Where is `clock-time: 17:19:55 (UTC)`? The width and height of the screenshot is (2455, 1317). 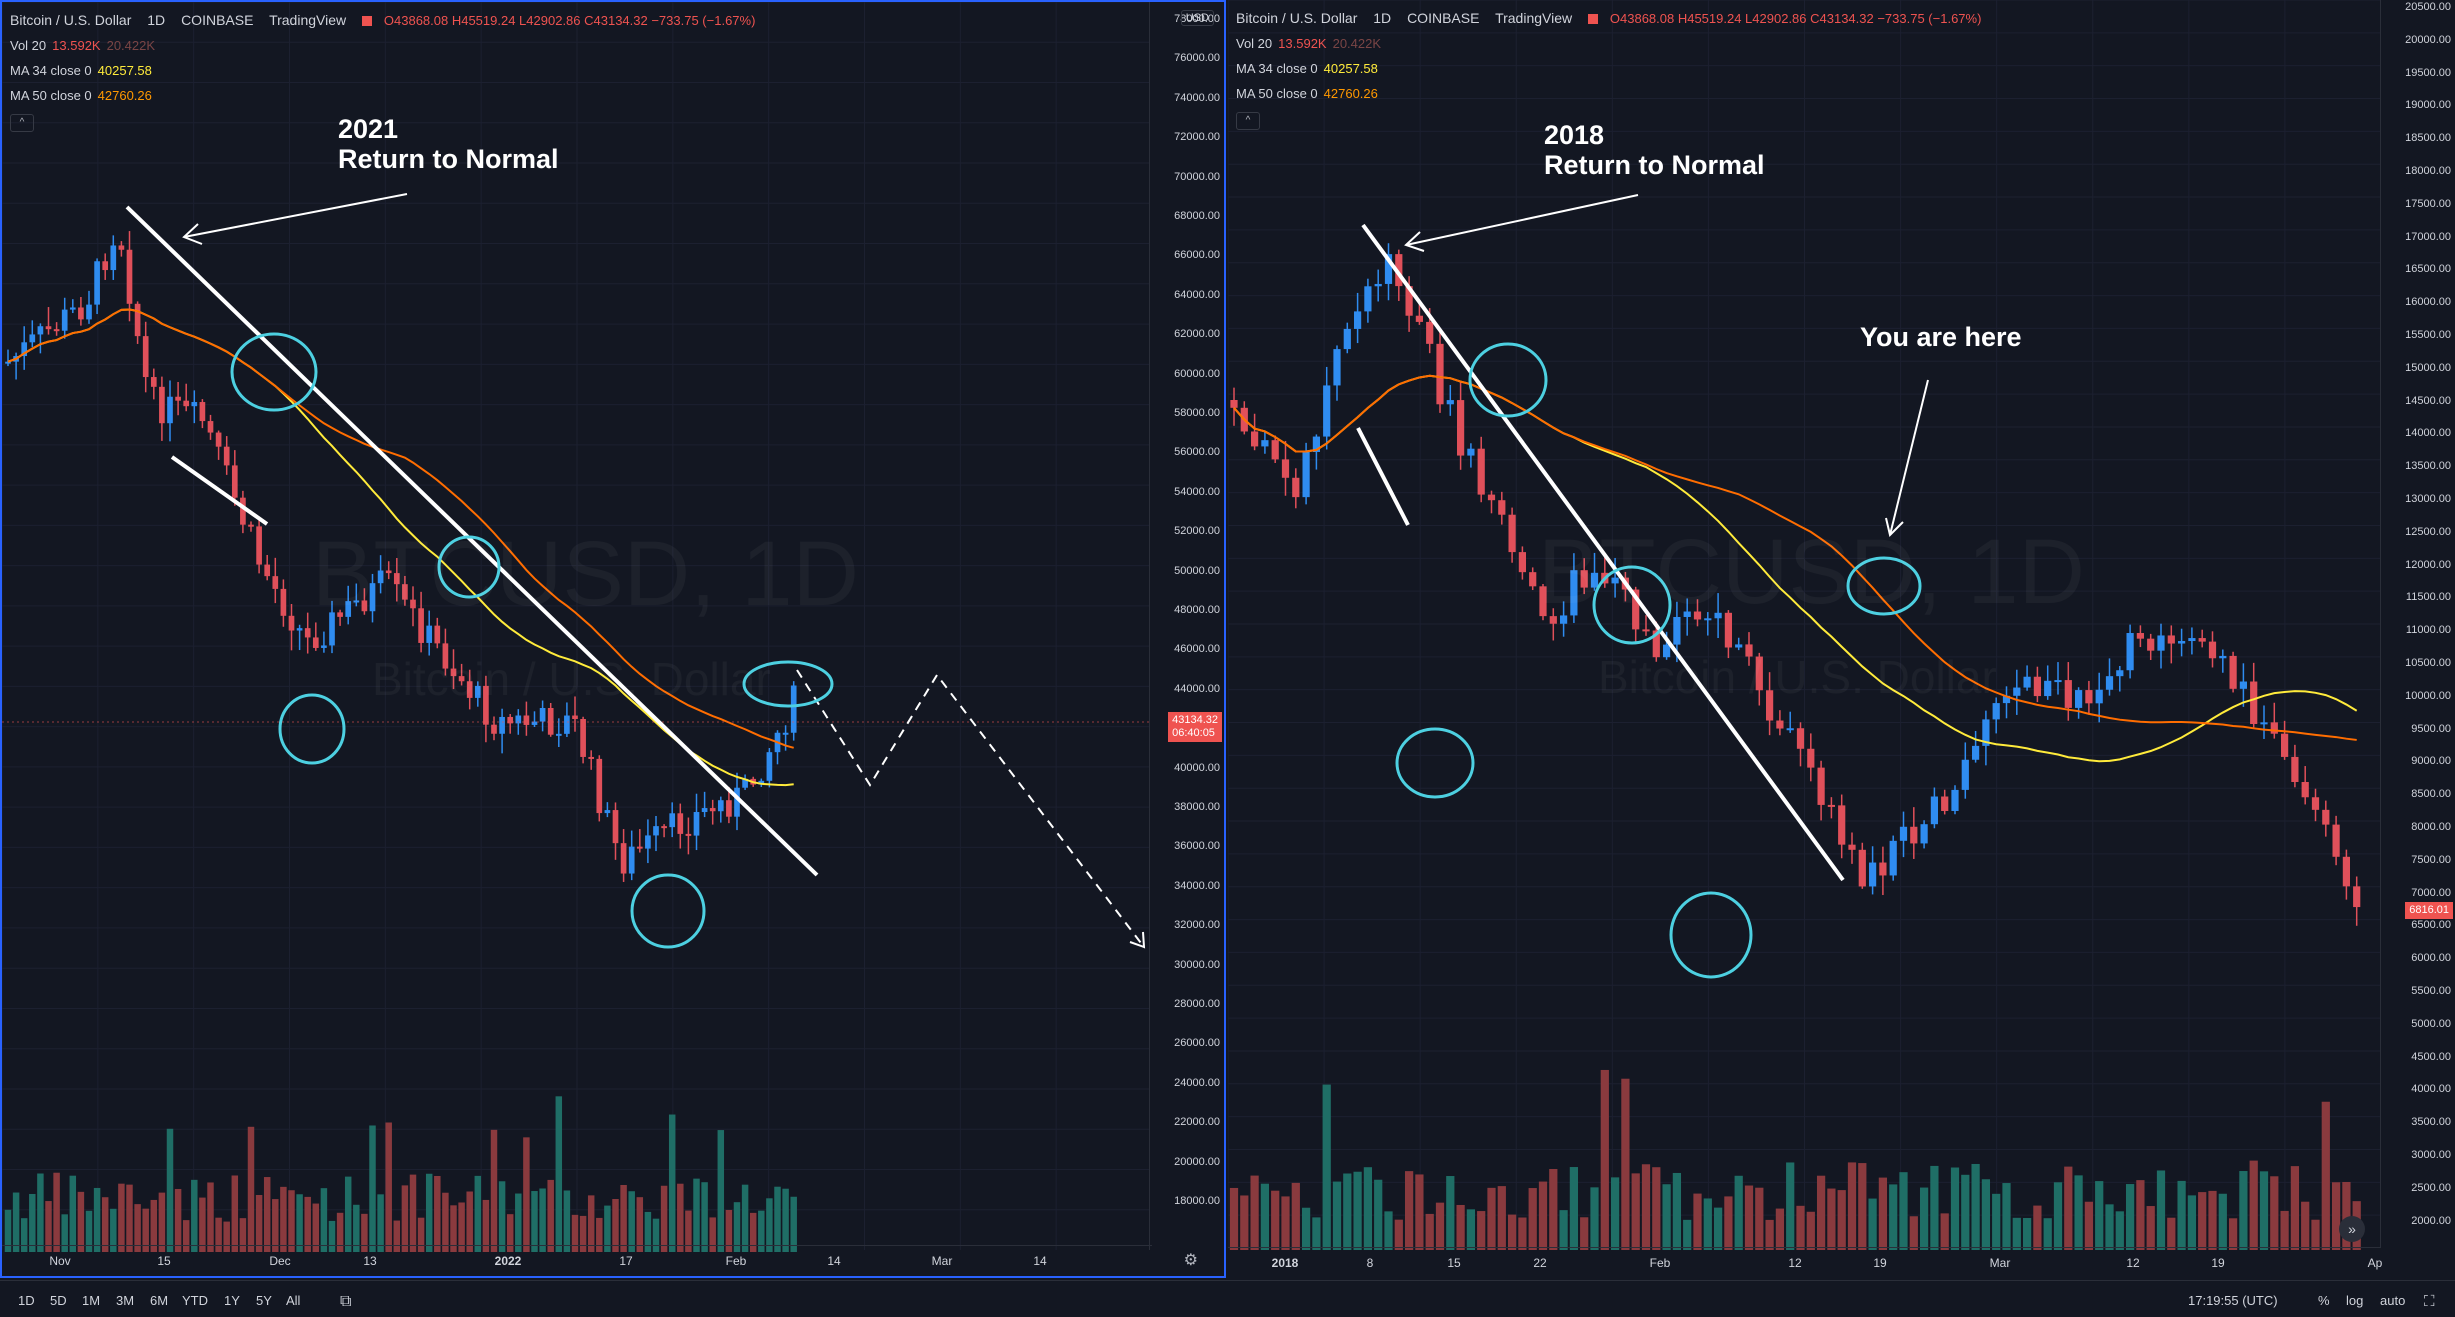 clock-time: 17:19:55 (UTC) is located at coordinates (2233, 1300).